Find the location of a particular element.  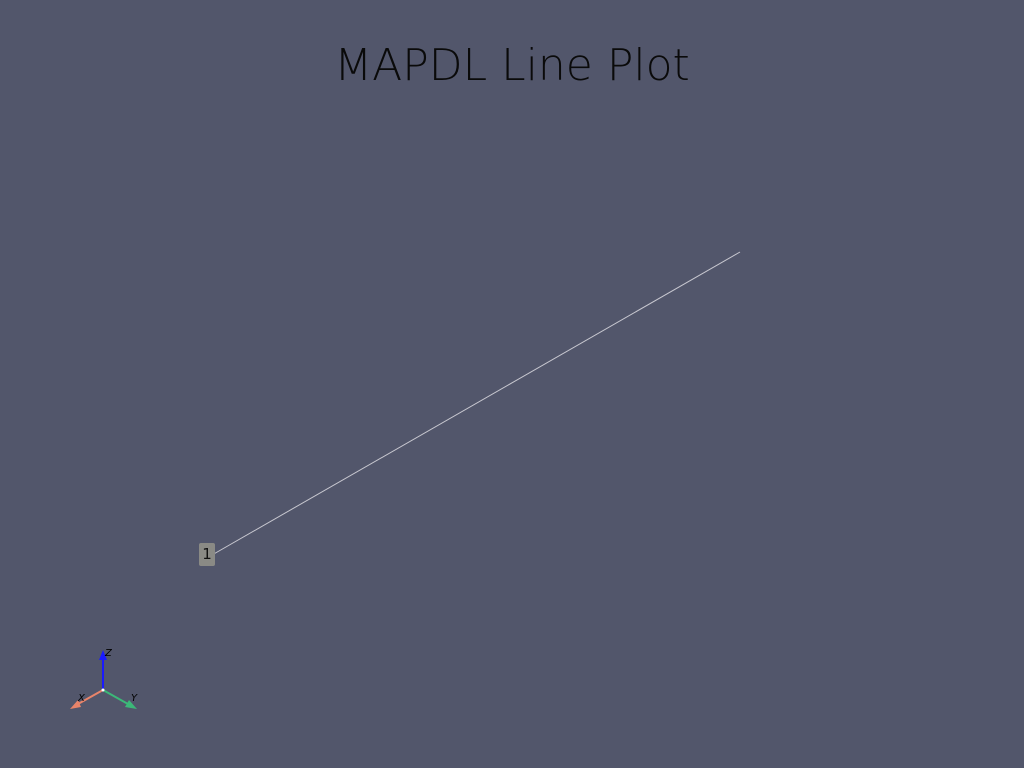

z-axis-label: Z is located at coordinates (108, 653).